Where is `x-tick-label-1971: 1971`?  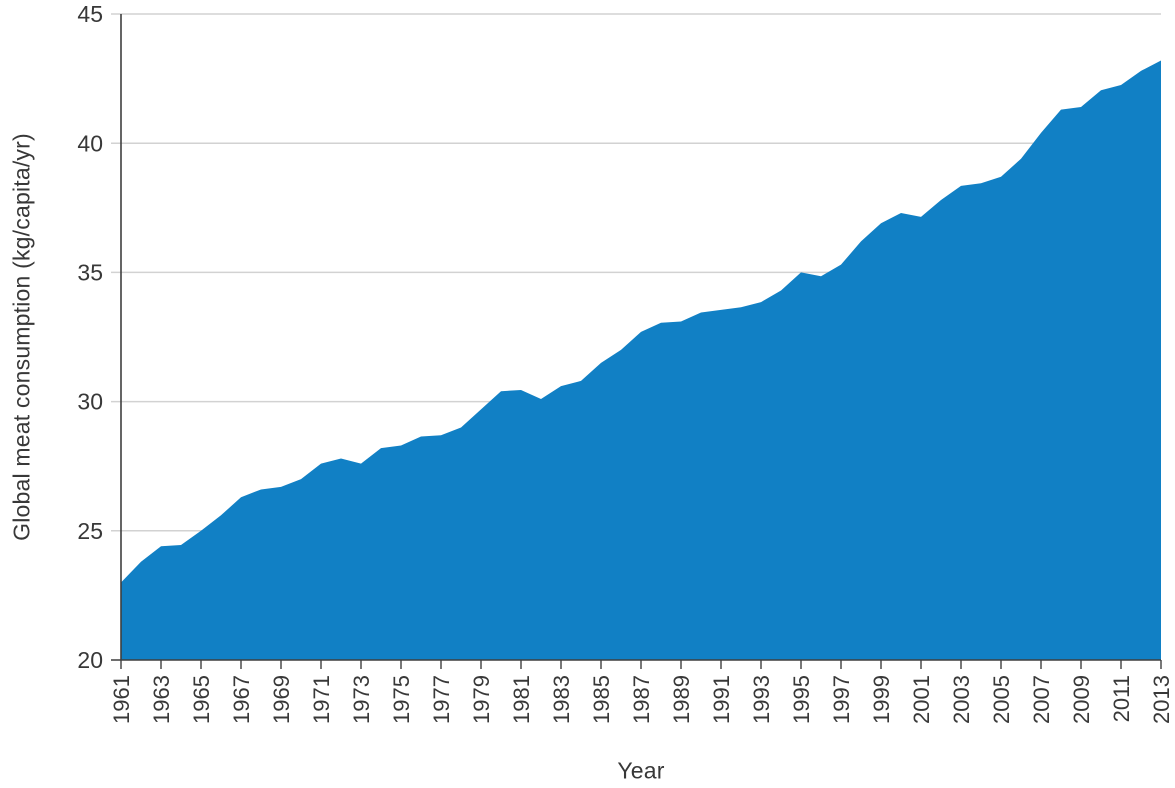 x-tick-label-1971: 1971 is located at coordinates (321, 699).